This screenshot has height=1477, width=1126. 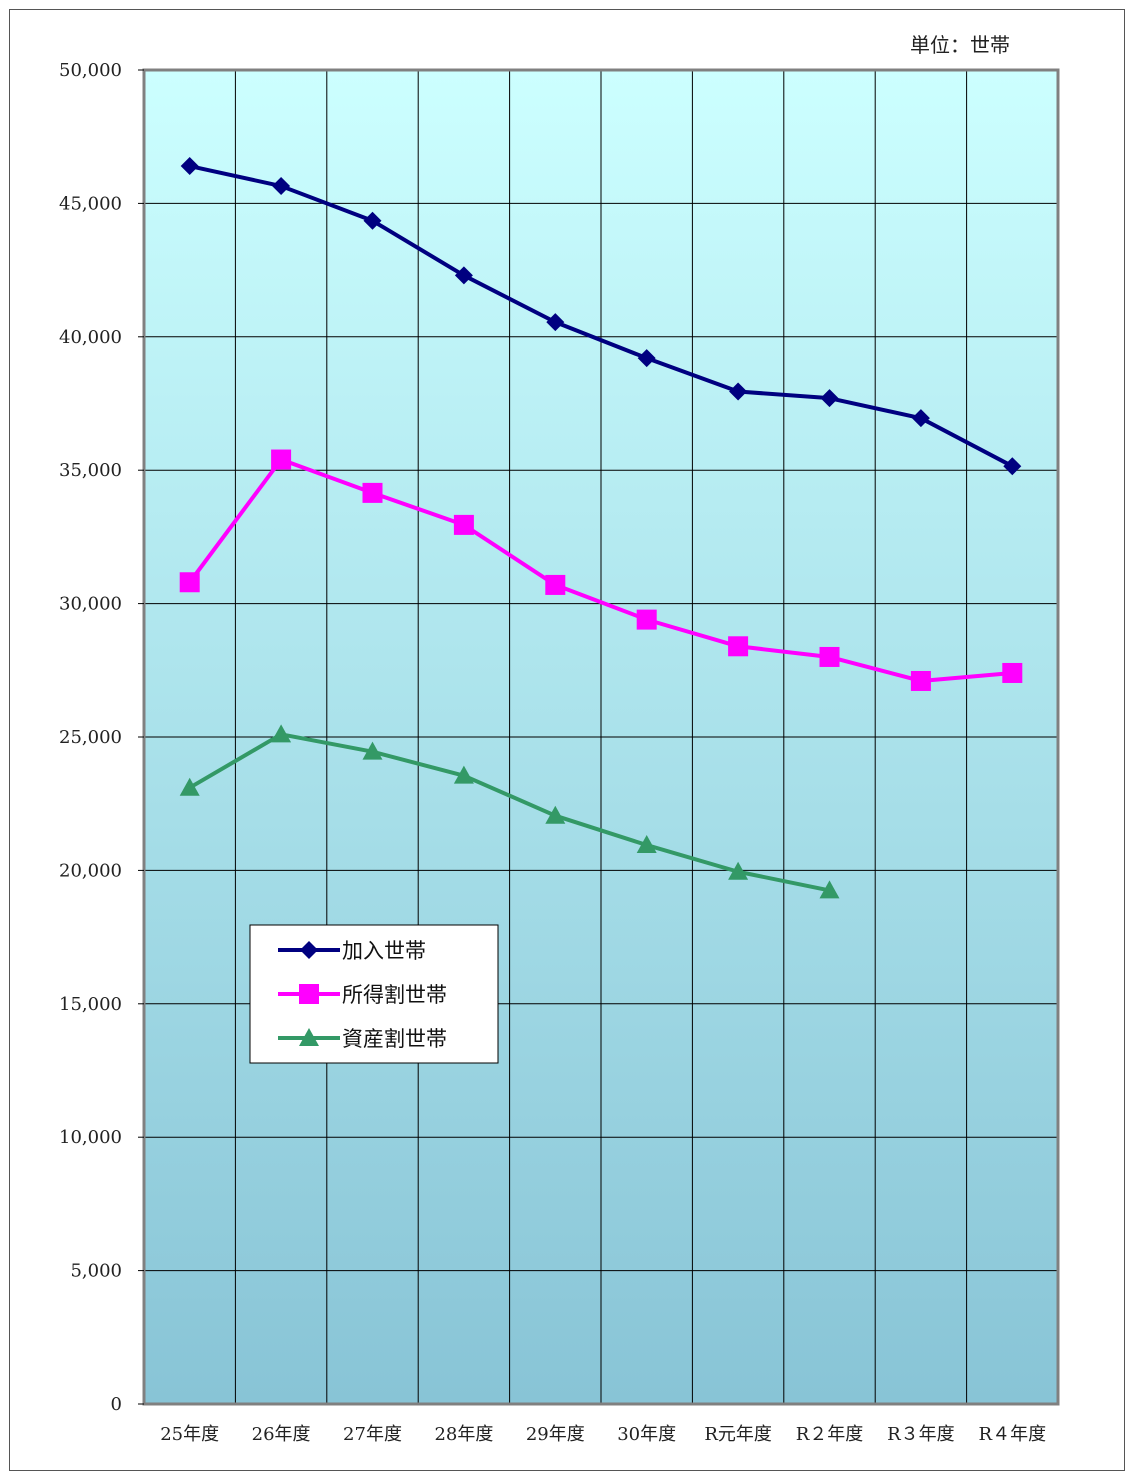 I want to click on y-tick-label: 10,000, so click(x=90, y=1137).